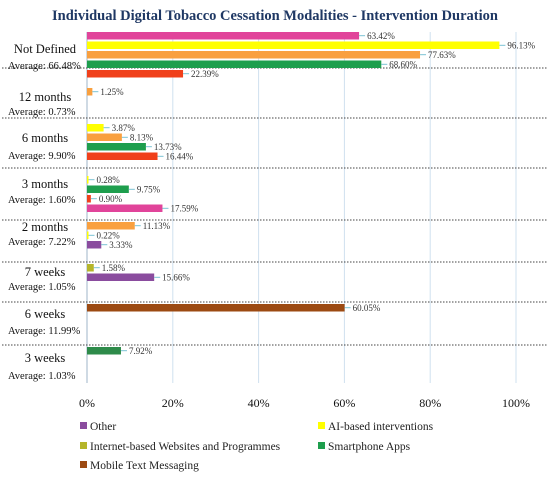  What do you see at coordinates (442, 55) in the screenshot?
I see `data-label: 77.63%` at bounding box center [442, 55].